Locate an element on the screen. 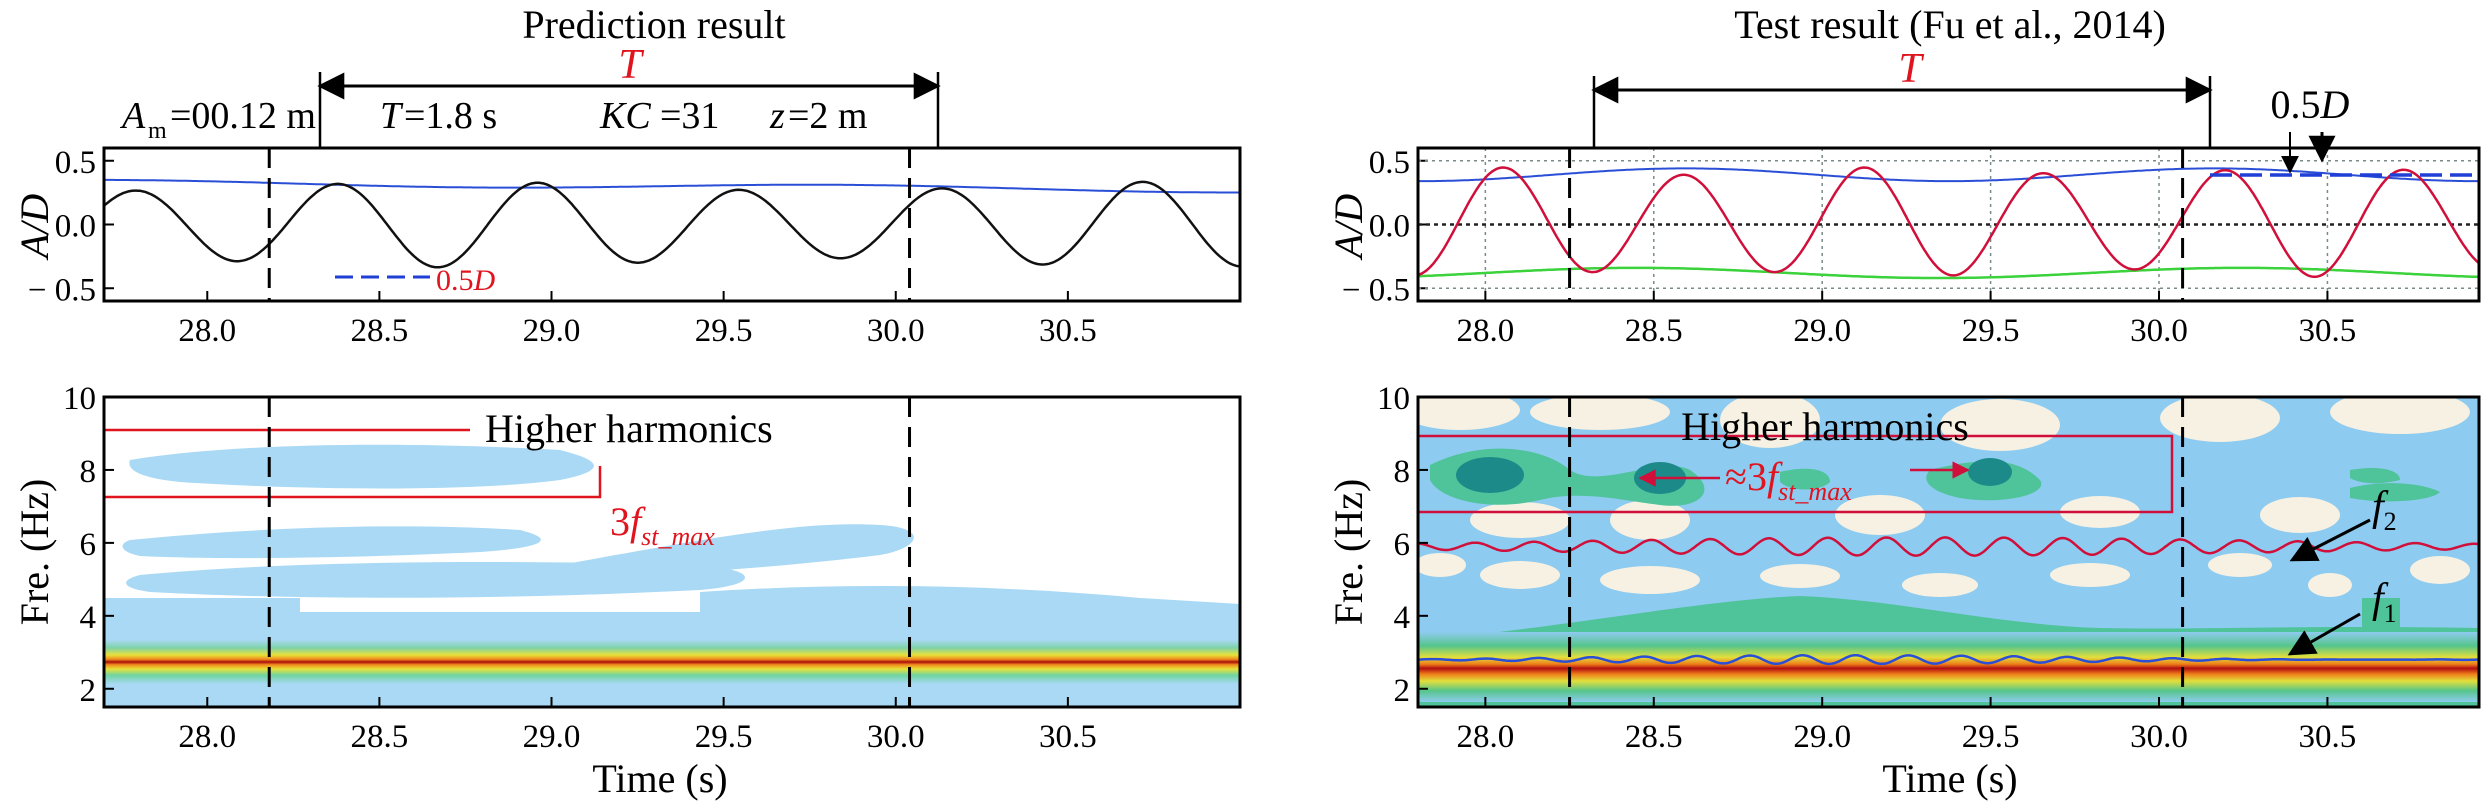 The width and height of the screenshot is (2482, 812). right-cream-blobs is located at coordinates (1944, 497).